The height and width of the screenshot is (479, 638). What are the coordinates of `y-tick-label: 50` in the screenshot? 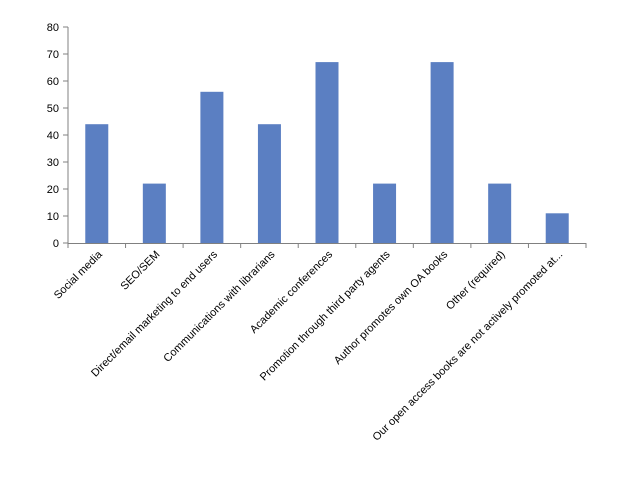 It's located at (53, 109).